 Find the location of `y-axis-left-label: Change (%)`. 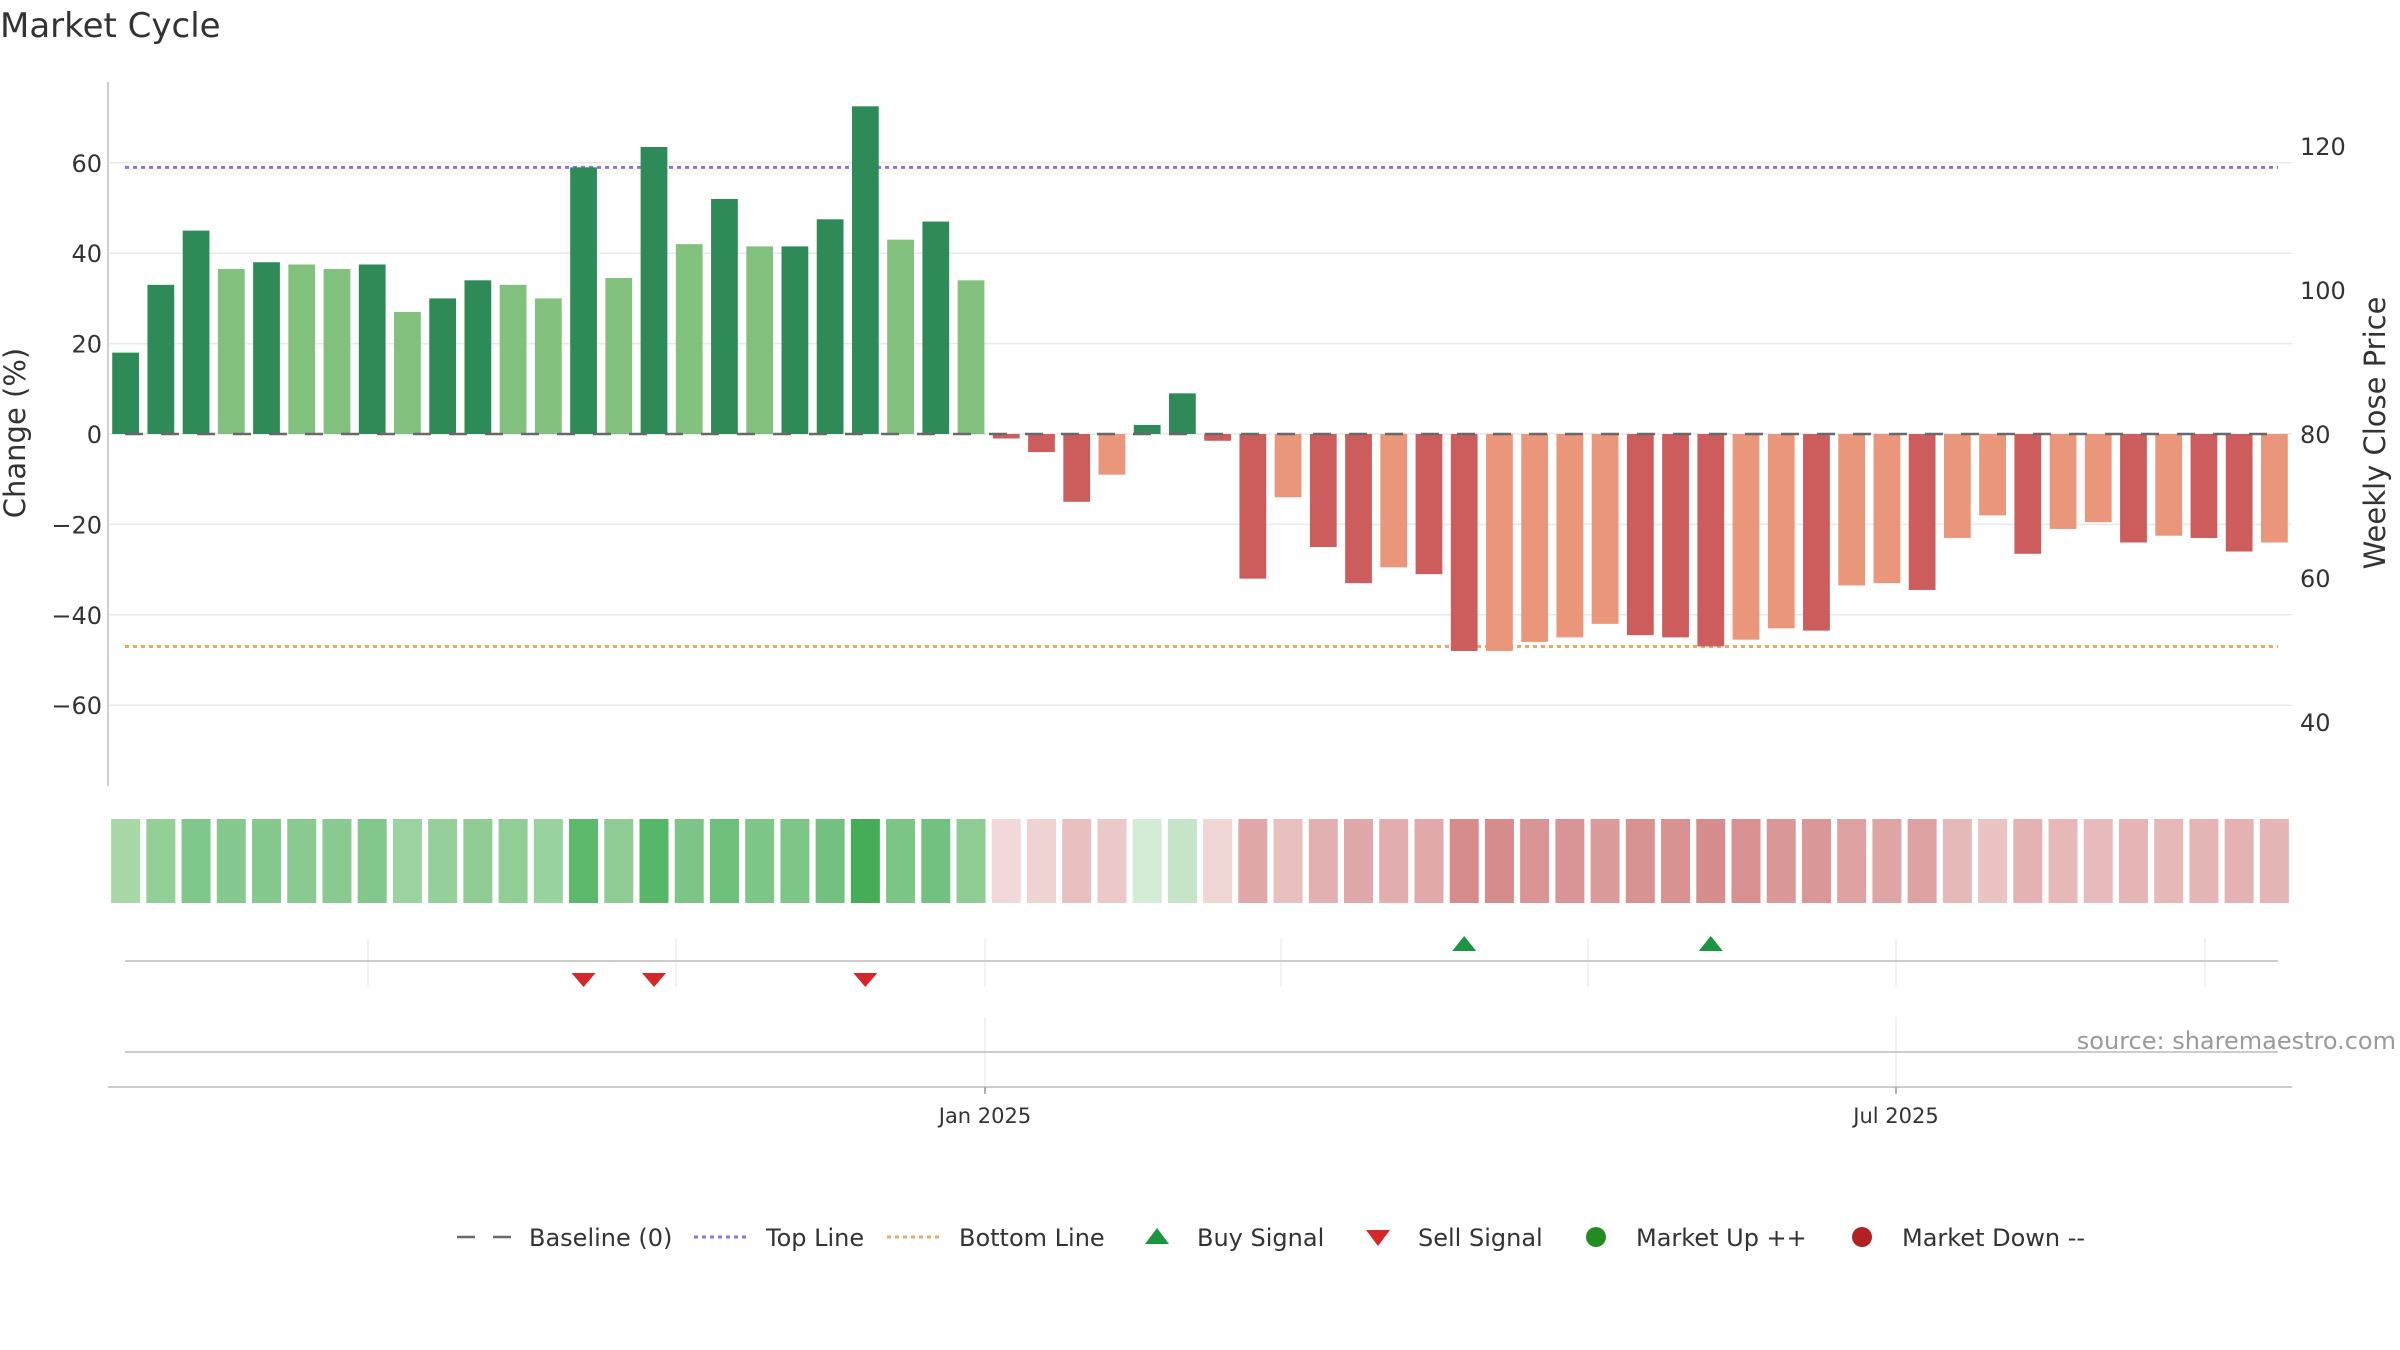

y-axis-left-label: Change (%) is located at coordinates (16, 433).